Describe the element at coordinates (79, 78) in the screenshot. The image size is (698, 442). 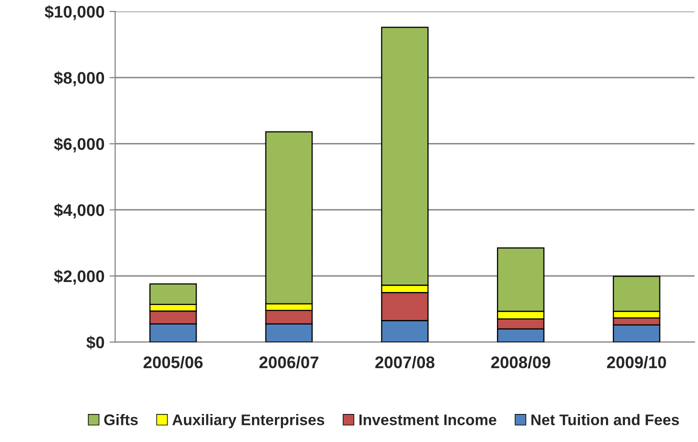
I see `y-tick-label: $8,000` at that location.